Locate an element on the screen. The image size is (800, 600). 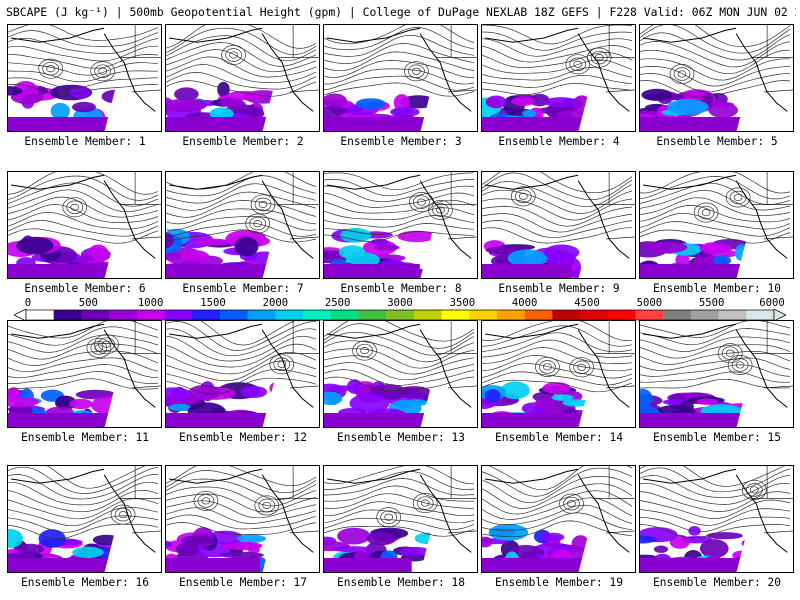
land-mask is located at coordinates (290, 105).